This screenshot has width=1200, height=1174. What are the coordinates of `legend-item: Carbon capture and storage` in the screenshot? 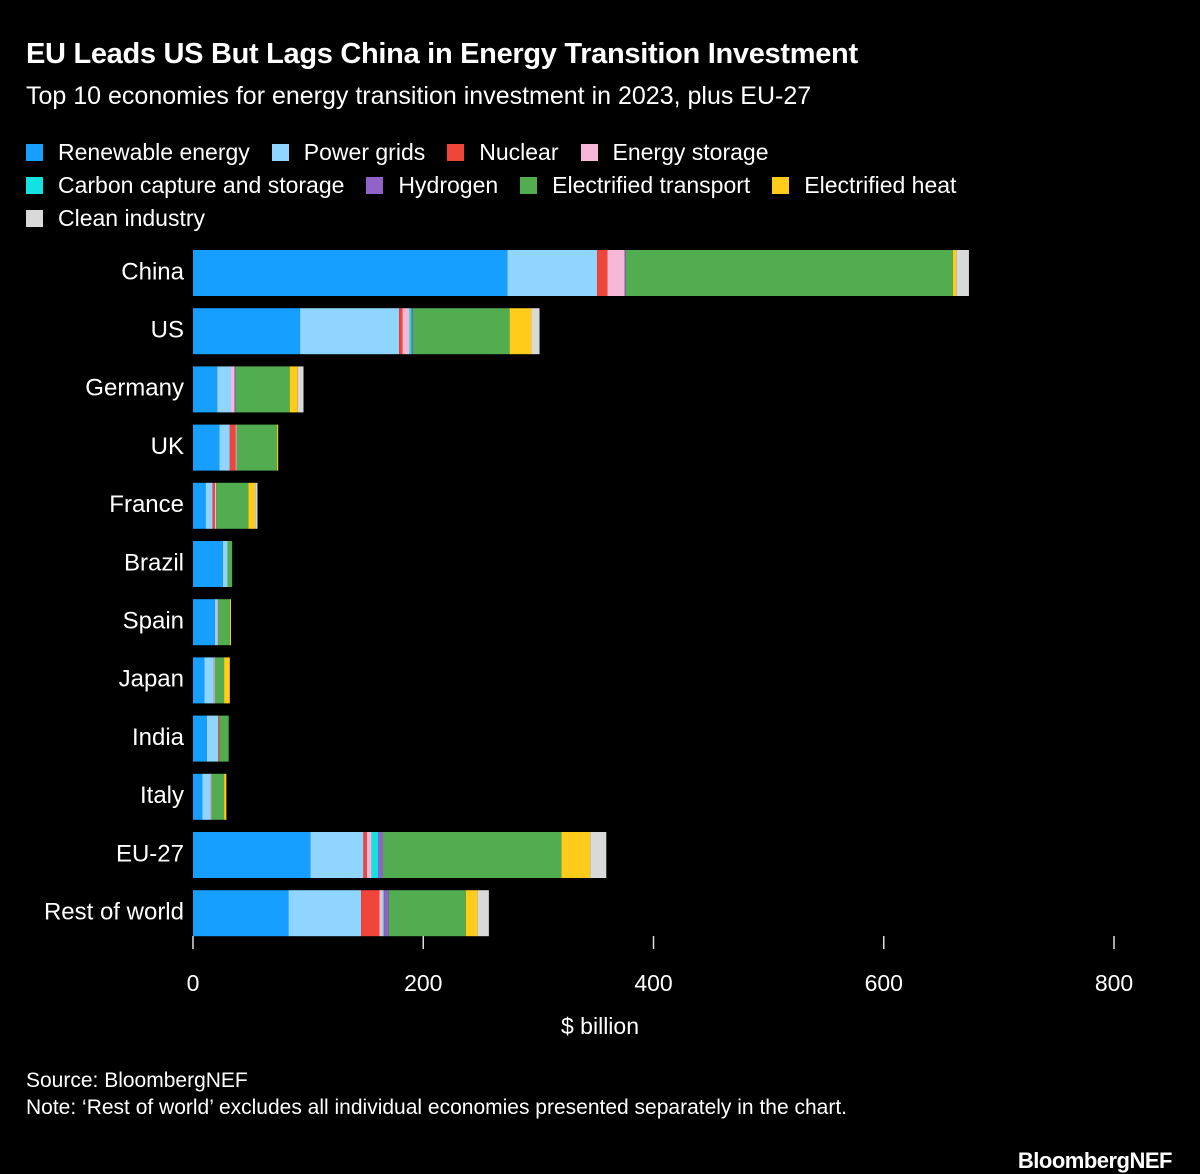 It's located at (185, 185).